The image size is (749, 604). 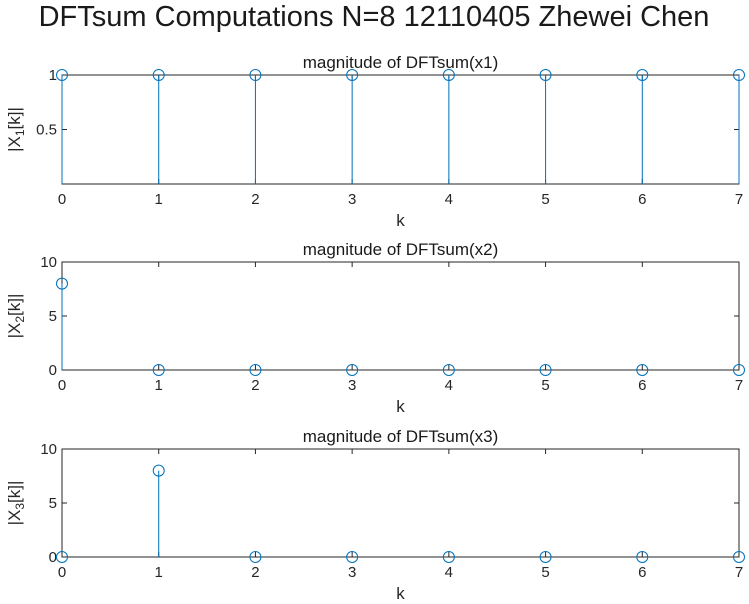 I want to click on subplot-title: magnitude of DFTsum(x3), so click(x=401, y=436).